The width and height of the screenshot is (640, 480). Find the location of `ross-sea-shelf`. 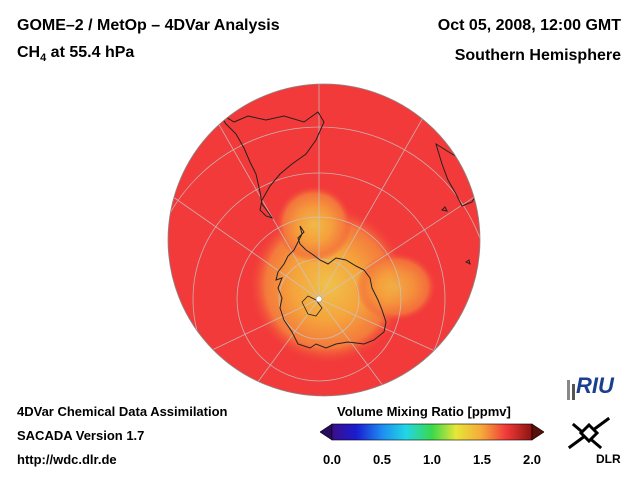

ross-sea-shelf is located at coordinates (312, 306).